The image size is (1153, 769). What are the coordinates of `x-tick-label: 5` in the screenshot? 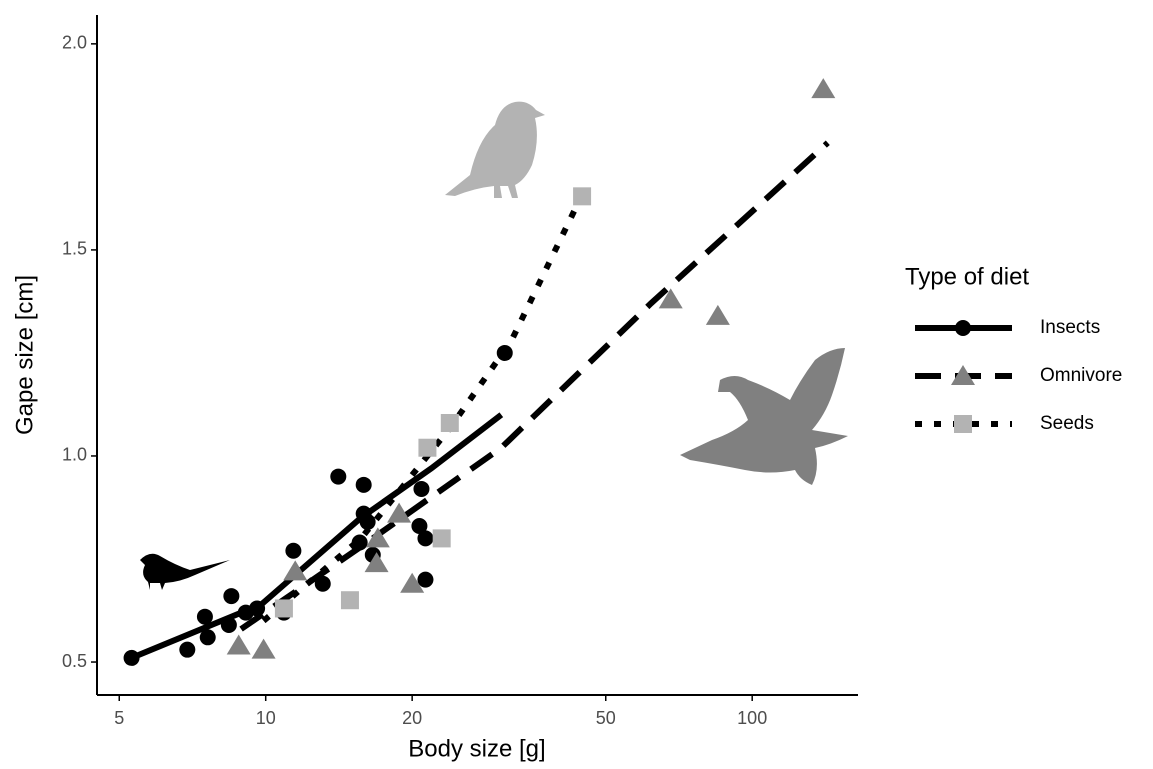 It's located at (119, 718).